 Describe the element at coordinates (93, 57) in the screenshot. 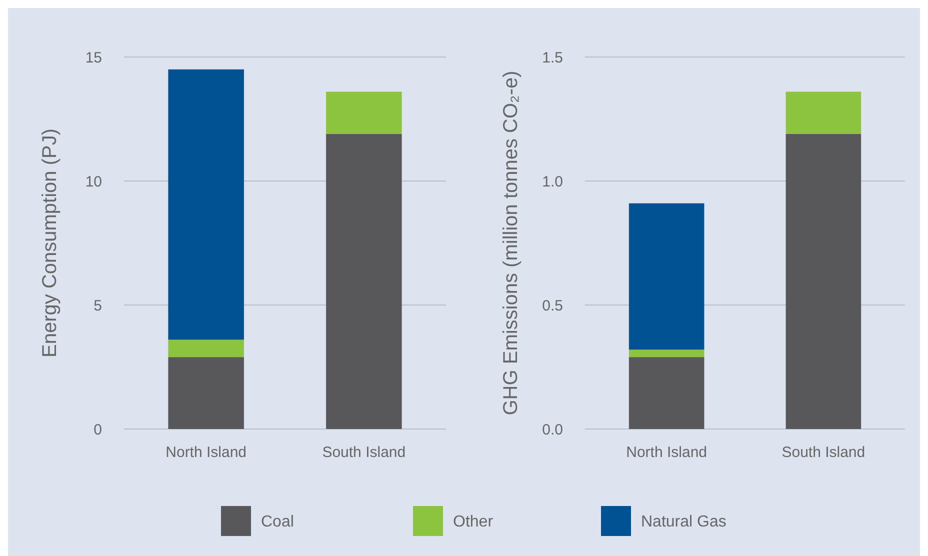

I see `y-tick-label: 15` at that location.